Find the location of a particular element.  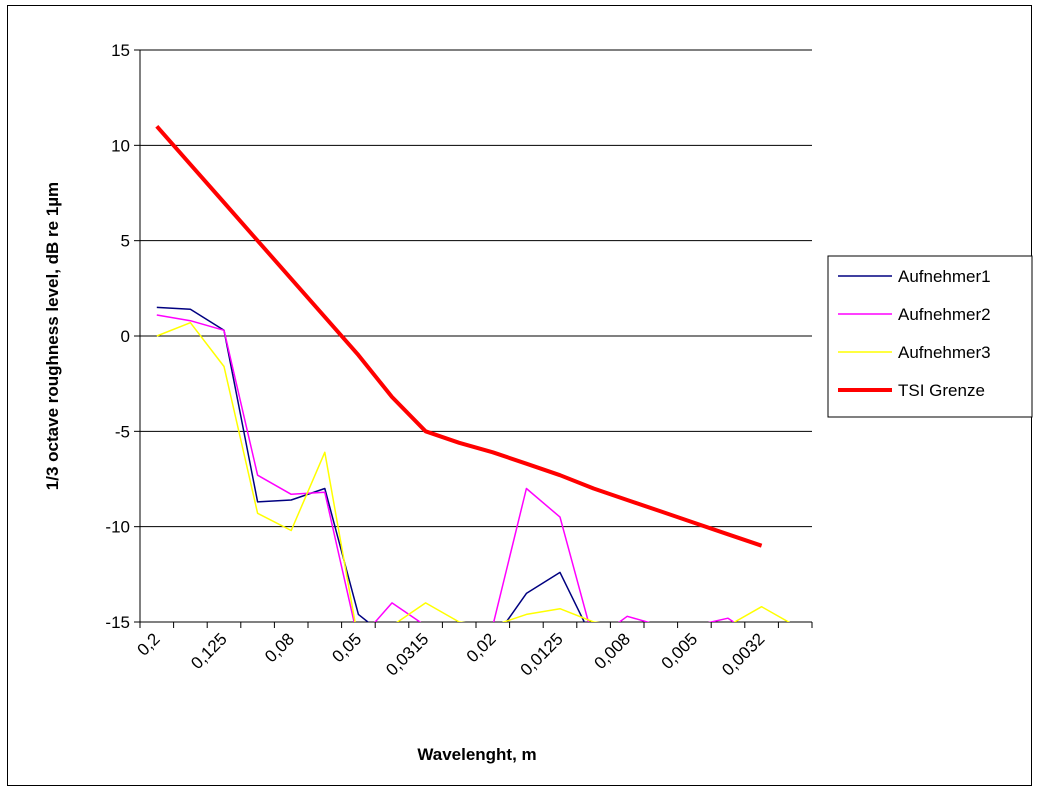

x-tick-label: 0,2 is located at coordinates (148, 644).